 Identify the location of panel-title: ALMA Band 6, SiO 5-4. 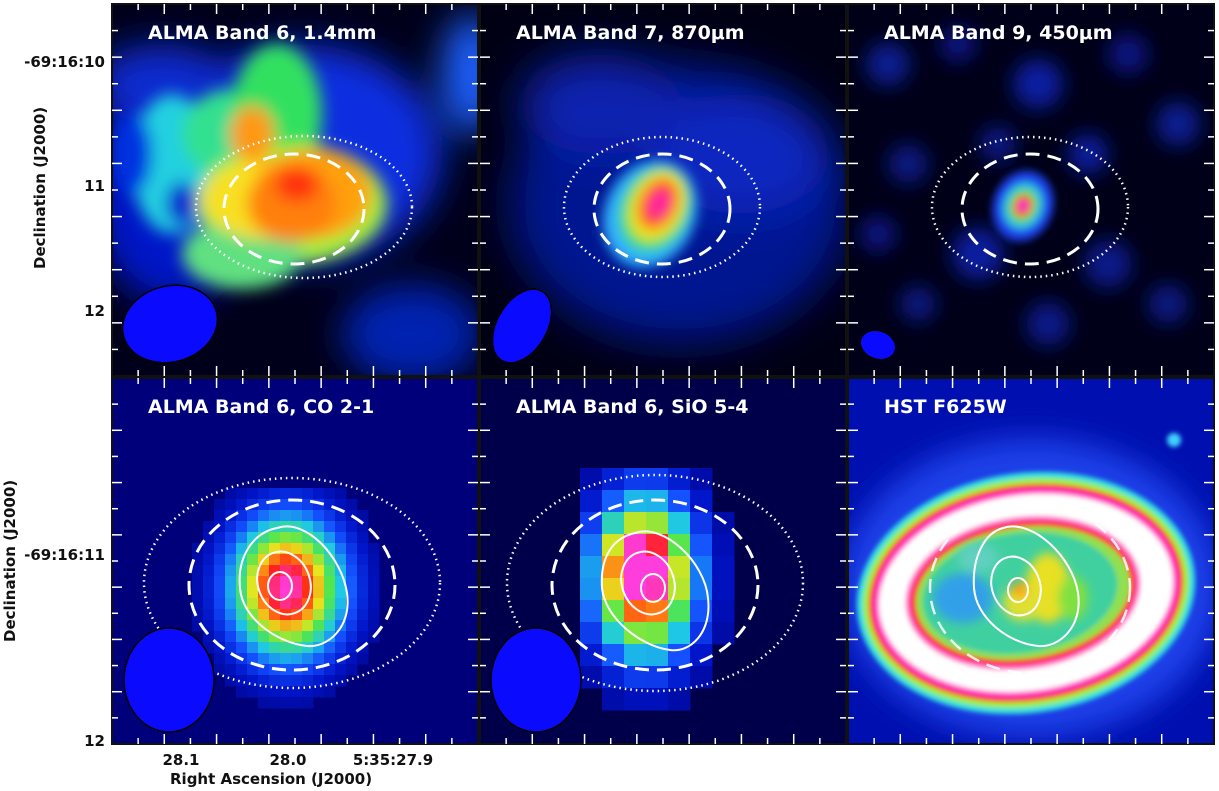
(632, 407).